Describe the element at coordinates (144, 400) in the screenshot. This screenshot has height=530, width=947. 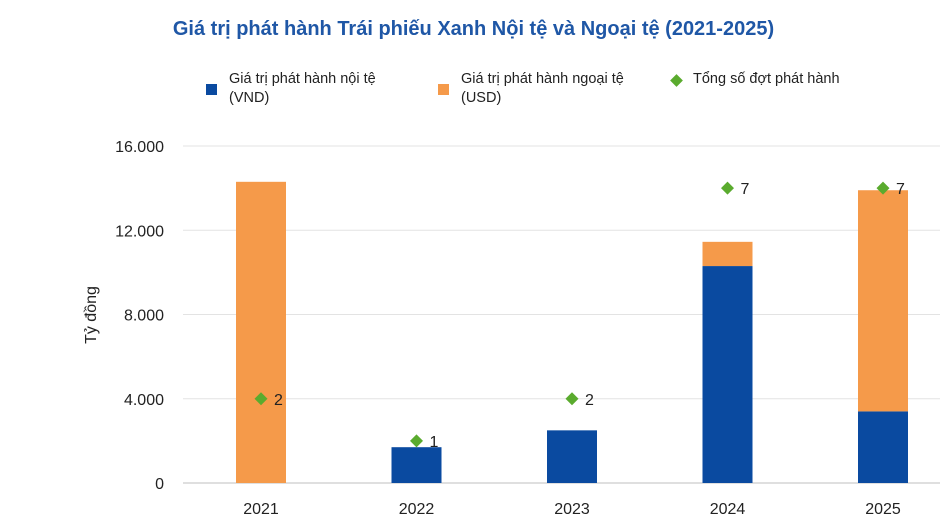
I see `y-tick-label: 4.000` at that location.